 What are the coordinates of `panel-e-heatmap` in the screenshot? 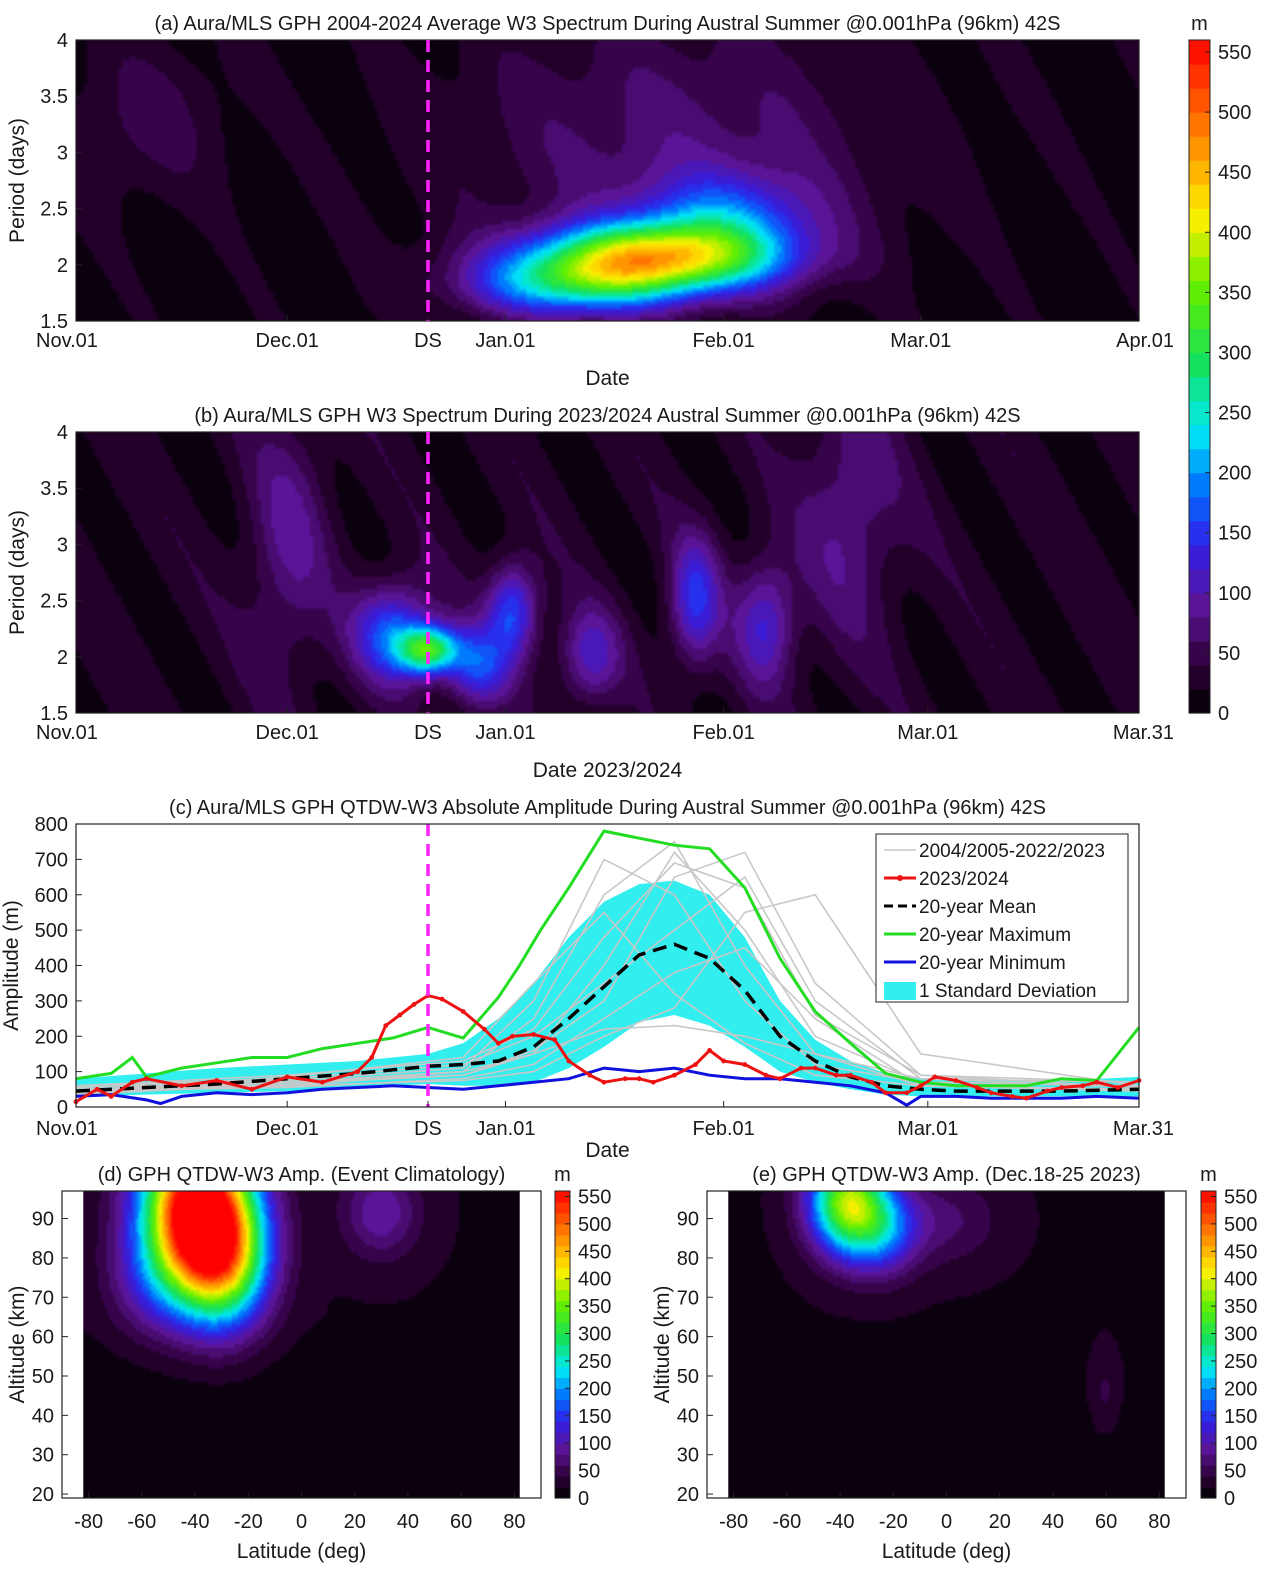 It's located at (946, 1344).